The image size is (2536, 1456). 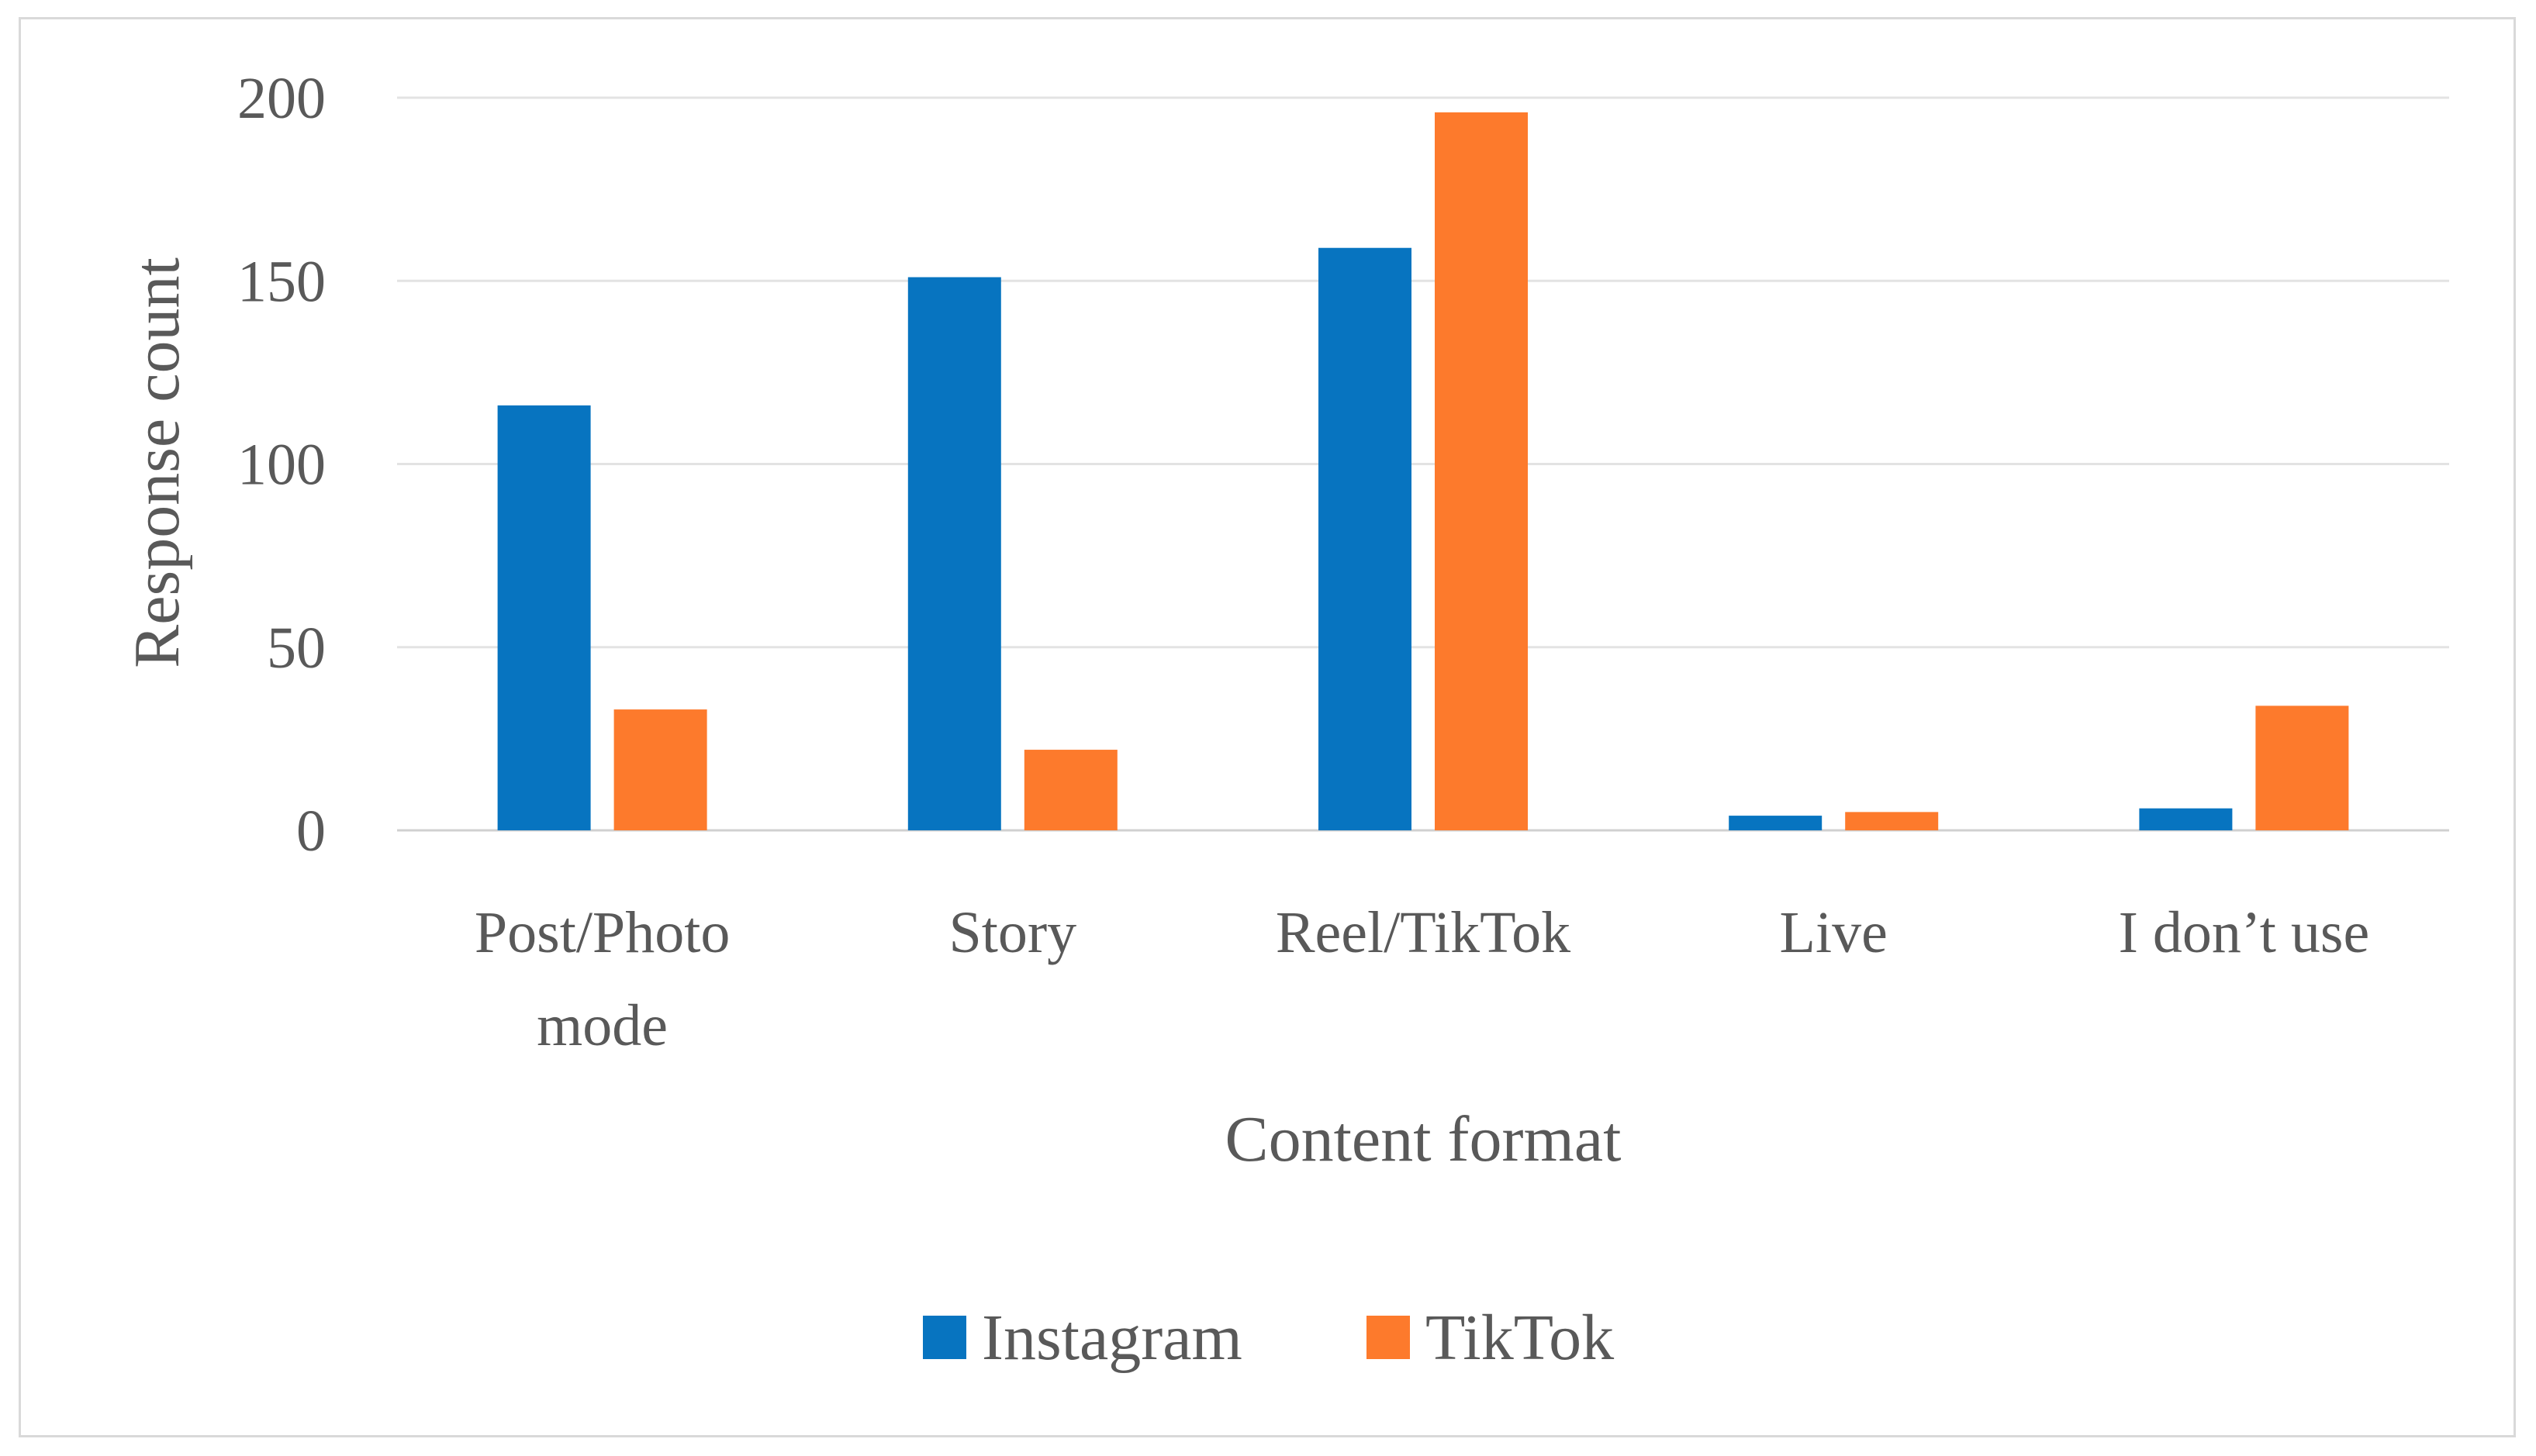 I want to click on legend: Instagram TikTok, so click(x=1268, y=1338).